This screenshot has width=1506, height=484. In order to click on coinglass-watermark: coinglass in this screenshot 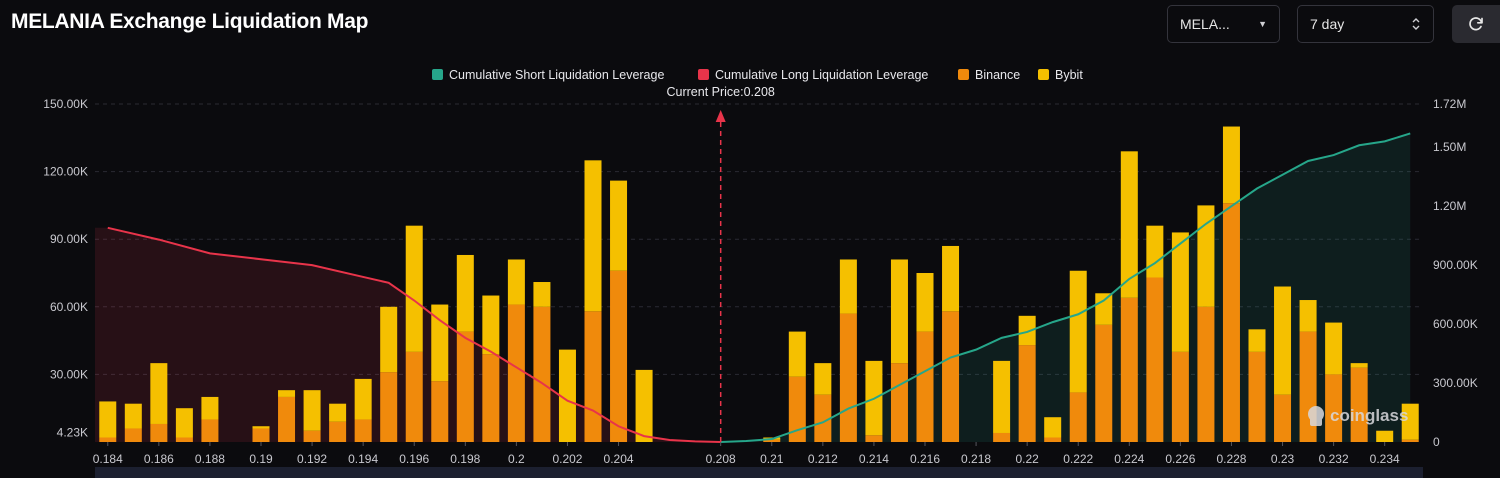, I will do `click(1358, 416)`.